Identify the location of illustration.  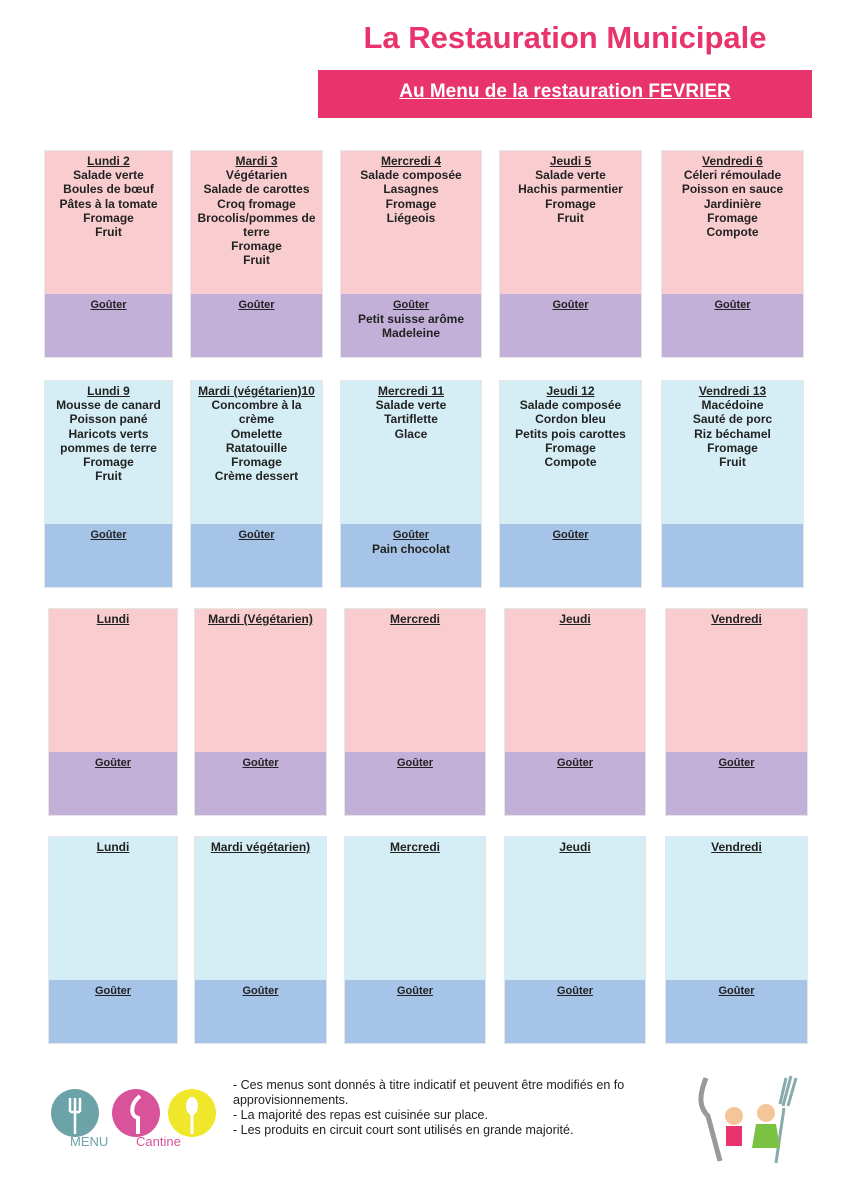
(762, 1118).